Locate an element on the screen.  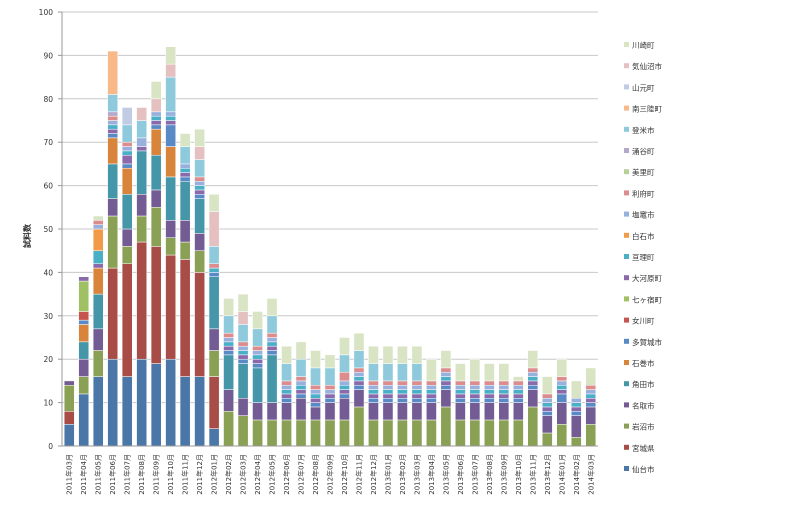
legend-label: 涌谷町 is located at coordinates (643, 151).